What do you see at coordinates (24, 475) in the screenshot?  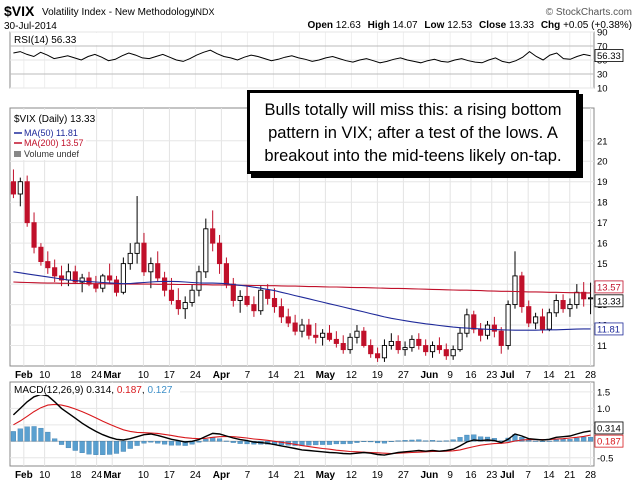 I see `macd-x-tick-label: Feb` at bounding box center [24, 475].